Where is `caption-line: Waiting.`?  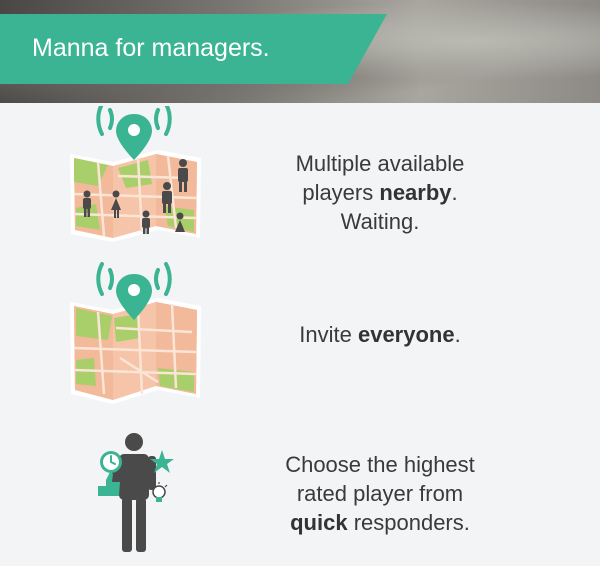 caption-line: Waiting. is located at coordinates (380, 221).